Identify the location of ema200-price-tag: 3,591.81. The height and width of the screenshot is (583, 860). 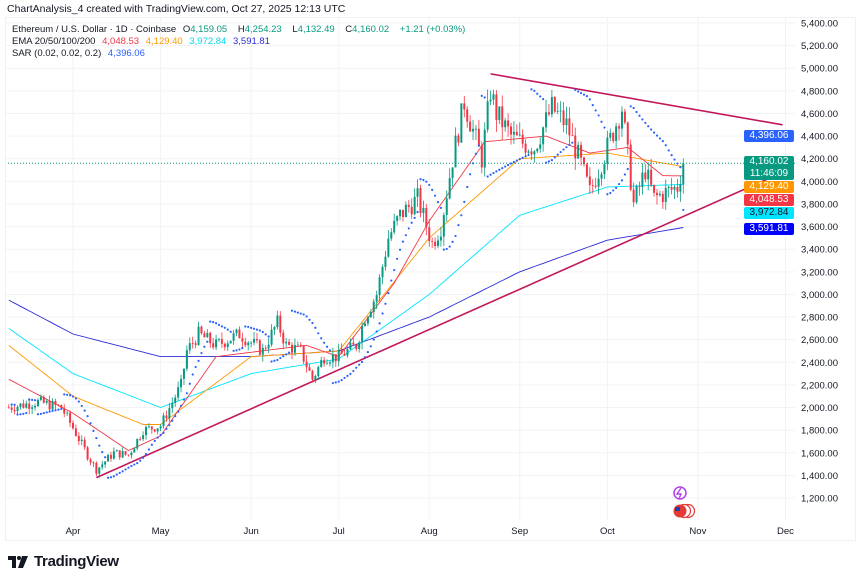
(769, 229).